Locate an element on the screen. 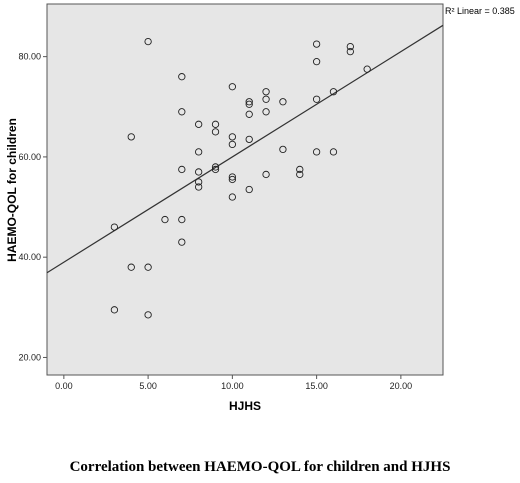  x-tick-label: 20.00 is located at coordinates (401, 386).